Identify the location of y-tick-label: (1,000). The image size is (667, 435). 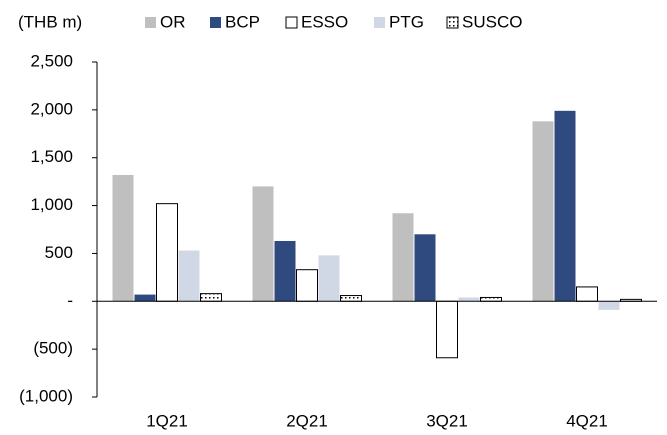
(46, 395).